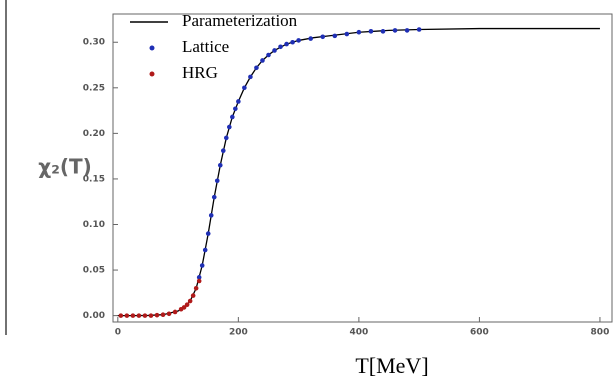 Image resolution: width=616 pixels, height=385 pixels. What do you see at coordinates (94, 88) in the screenshot?
I see `y-tick-label: 0.25` at bounding box center [94, 88].